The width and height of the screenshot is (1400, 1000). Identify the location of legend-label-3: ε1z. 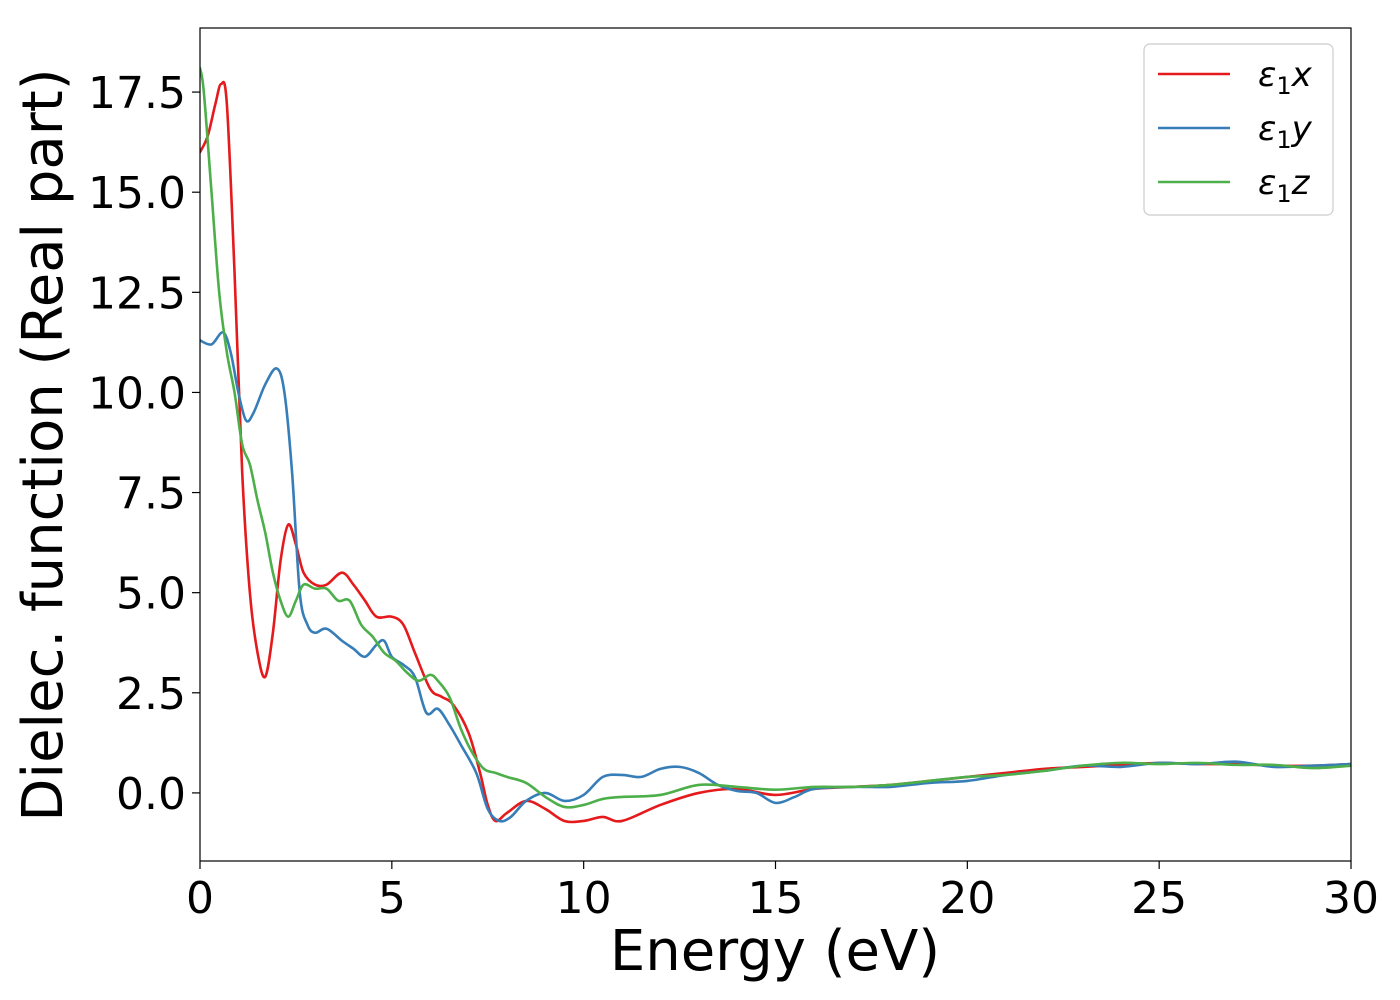
(1284, 185).